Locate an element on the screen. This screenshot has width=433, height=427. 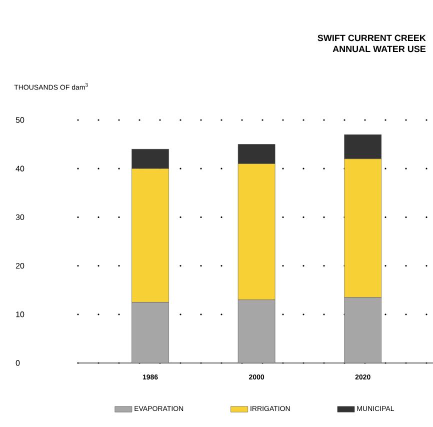
y-tick-label: 20 is located at coordinates (20, 265).